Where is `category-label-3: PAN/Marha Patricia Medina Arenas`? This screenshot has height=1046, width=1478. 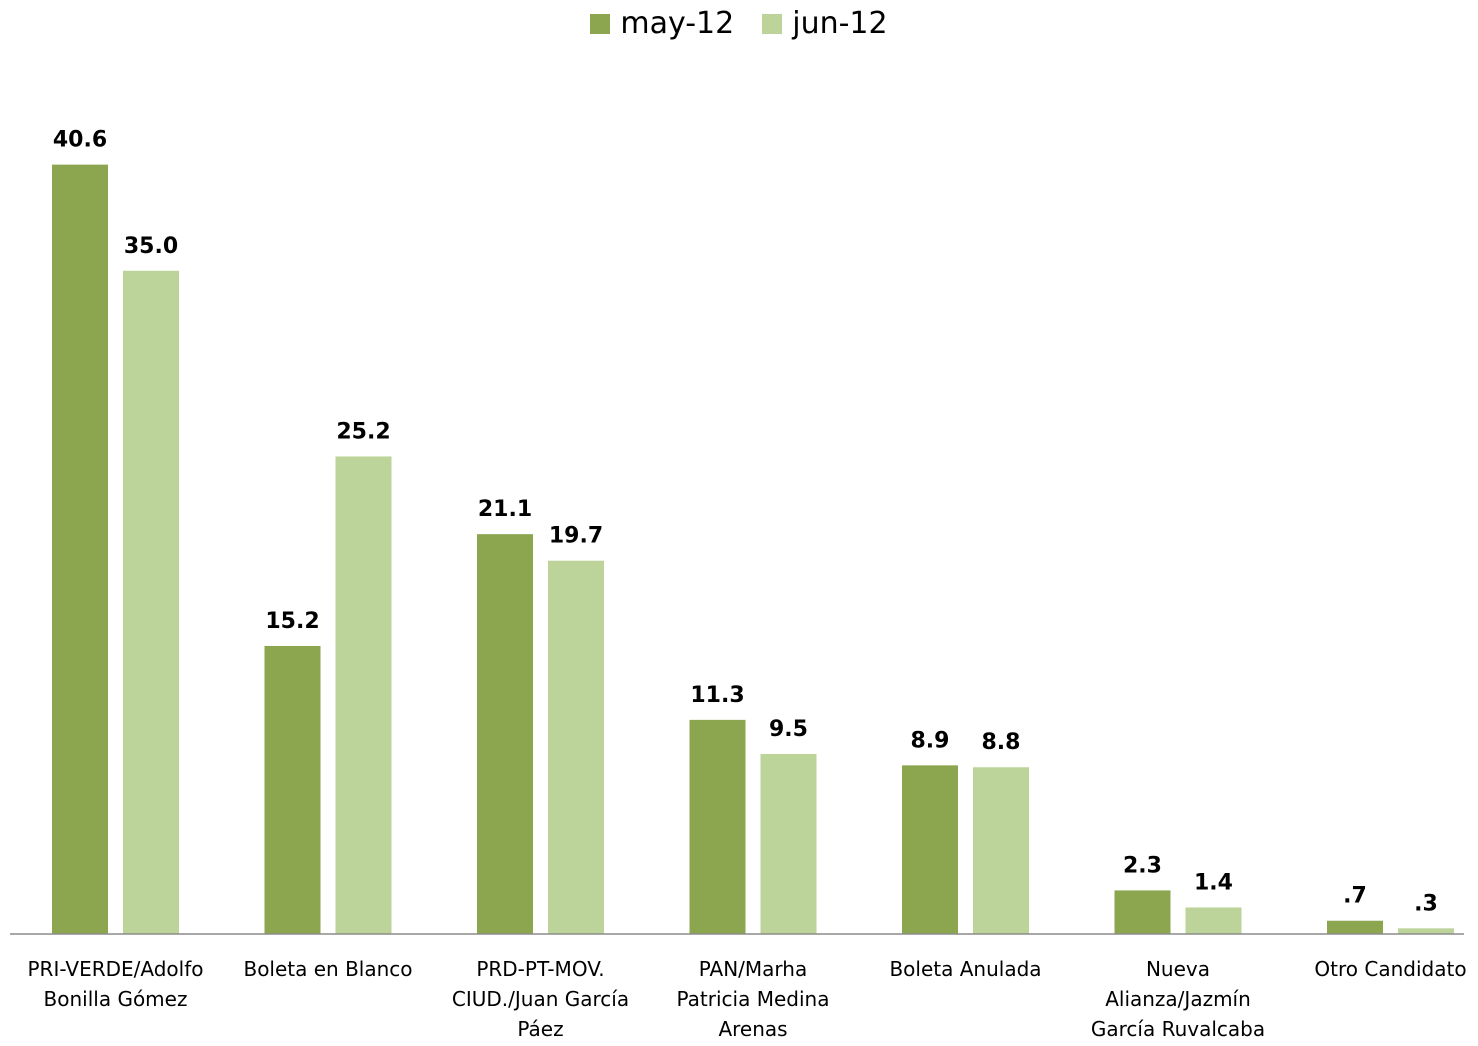
category-label-3: PAN/Marha Patricia Medina Arenas is located at coordinates (753, 999).